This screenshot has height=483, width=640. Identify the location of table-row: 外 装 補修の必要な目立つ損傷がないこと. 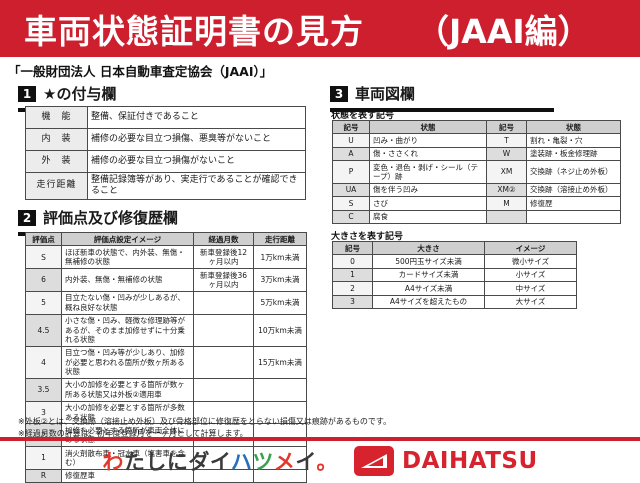
(165, 161).